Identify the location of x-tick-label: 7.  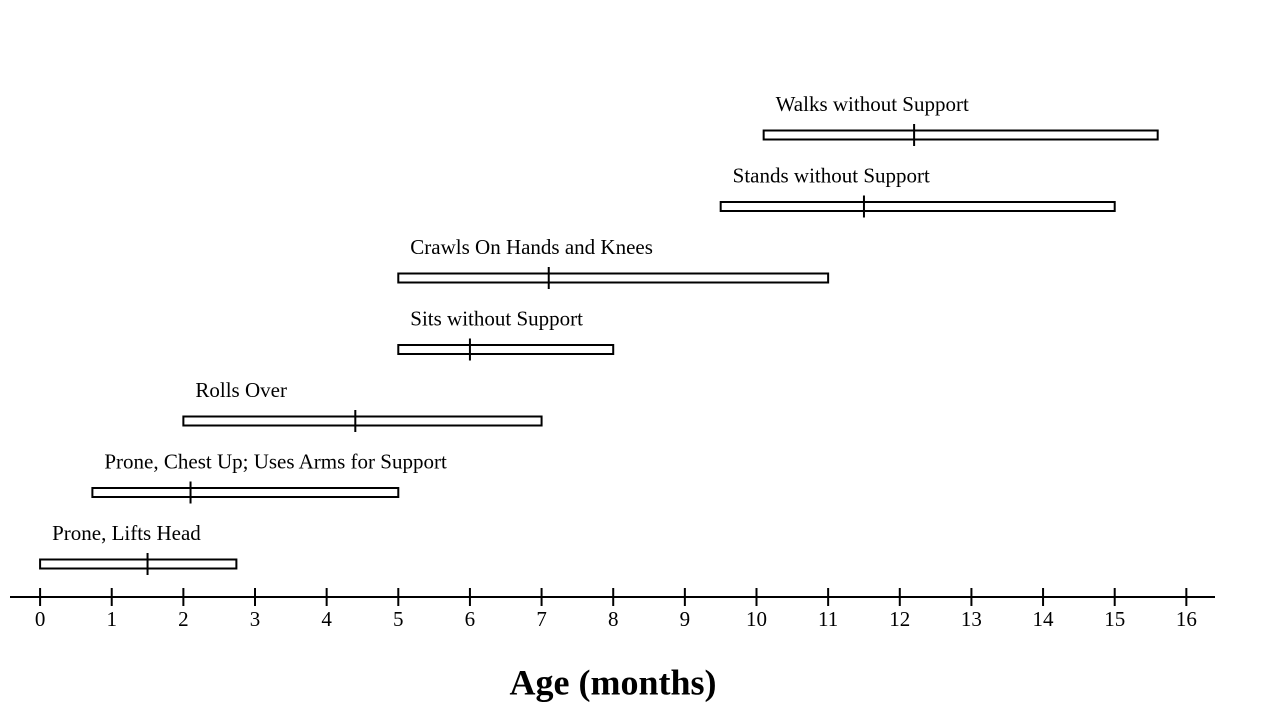
(541, 619).